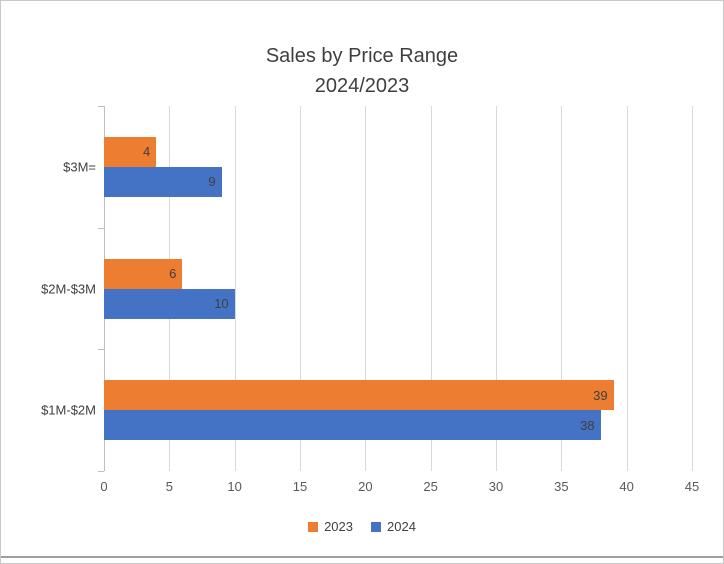 The height and width of the screenshot is (564, 724). I want to click on chart-legend: 2023 2024, so click(362, 526).